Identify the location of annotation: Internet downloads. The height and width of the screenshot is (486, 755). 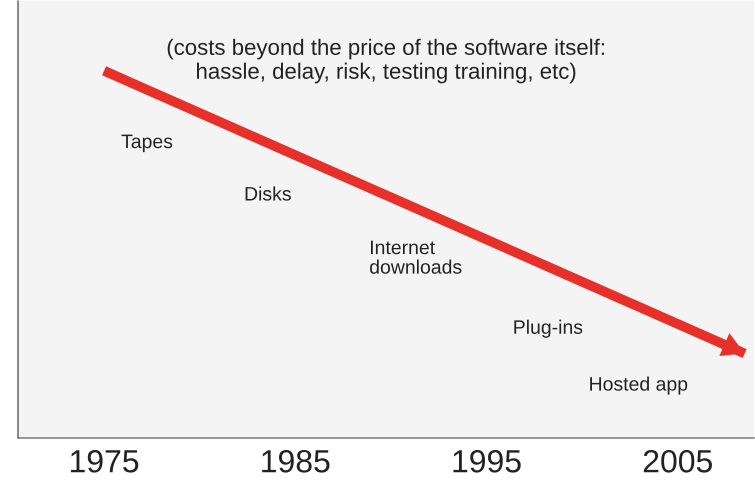
(416, 257).